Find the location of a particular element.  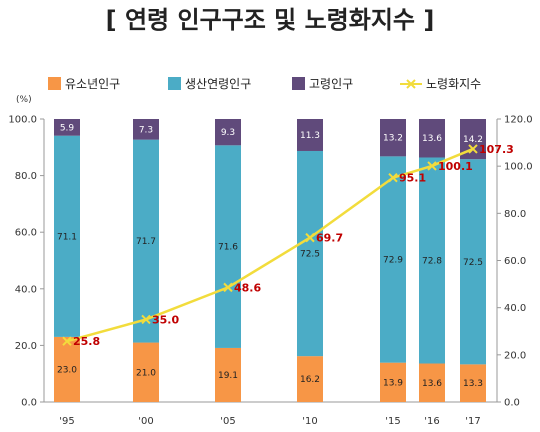

bar-value-label: 5.9 is located at coordinates (67, 128).